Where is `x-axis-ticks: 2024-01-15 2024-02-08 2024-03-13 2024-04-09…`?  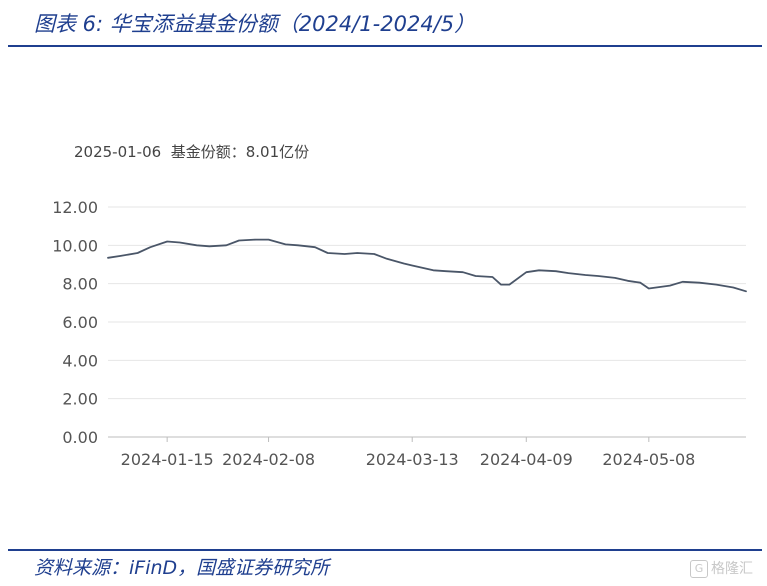 x-axis-ticks: 2024-01-15 2024-02-08 2024-03-13 2024-04-09… is located at coordinates (408, 453).